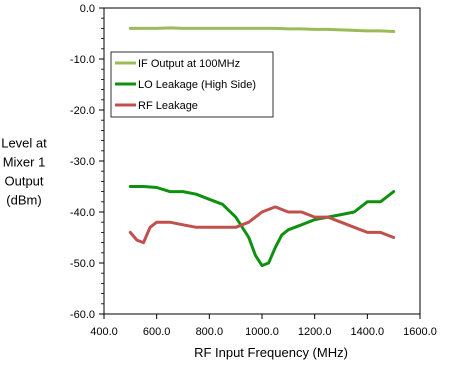 Image resolution: width=463 pixels, height=366 pixels. I want to click on y-axis-title-line: Mixer 1, so click(24, 162).